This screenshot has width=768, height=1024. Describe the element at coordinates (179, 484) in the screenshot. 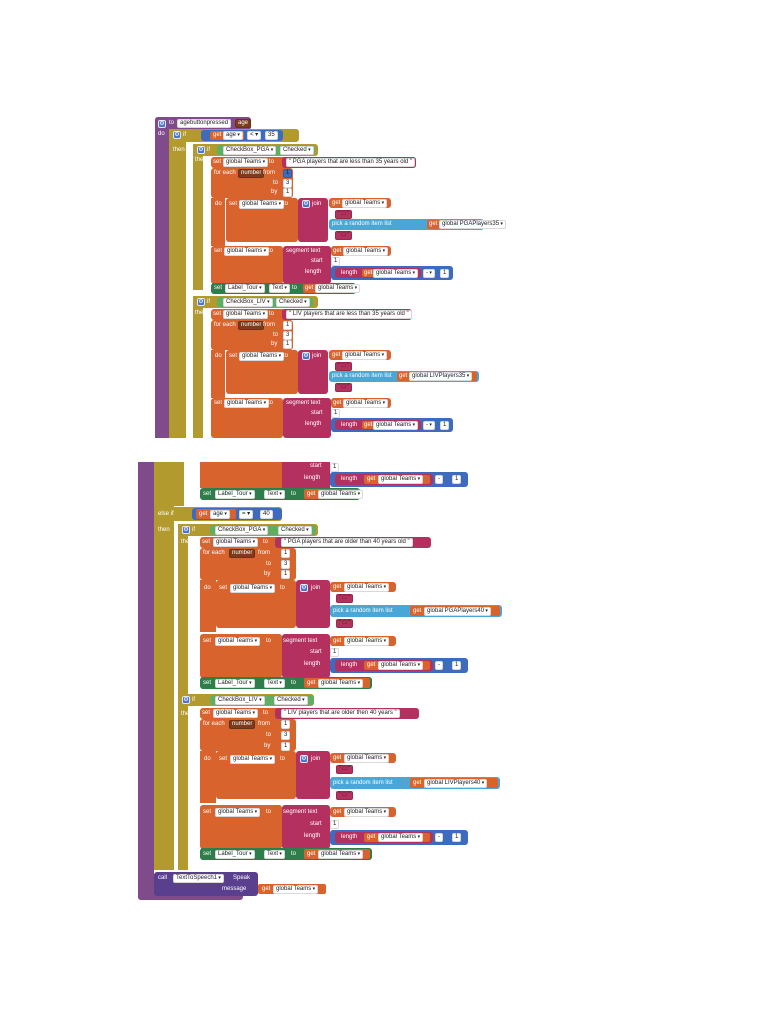

I see `if-block-inner-column` at that location.